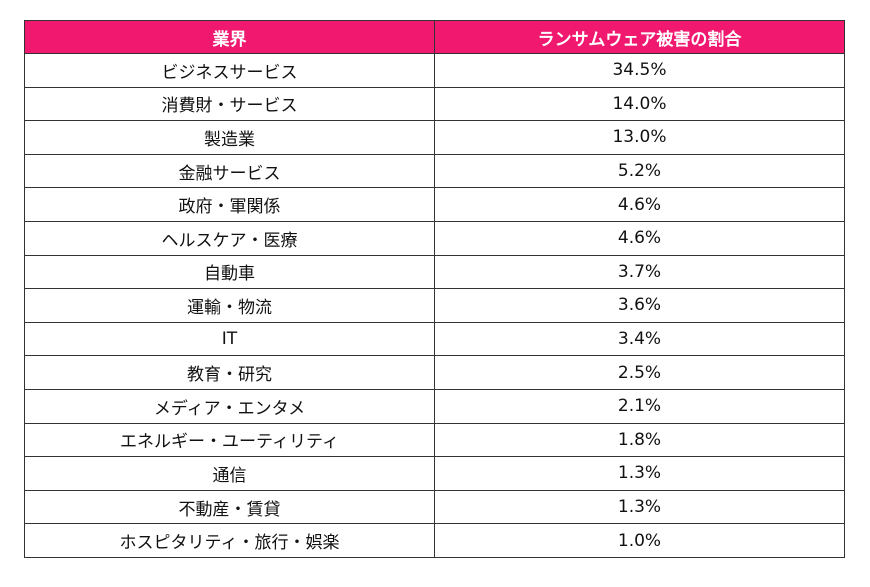 The image size is (870, 587). I want to click on industry-cell: 自動車, so click(229, 272).